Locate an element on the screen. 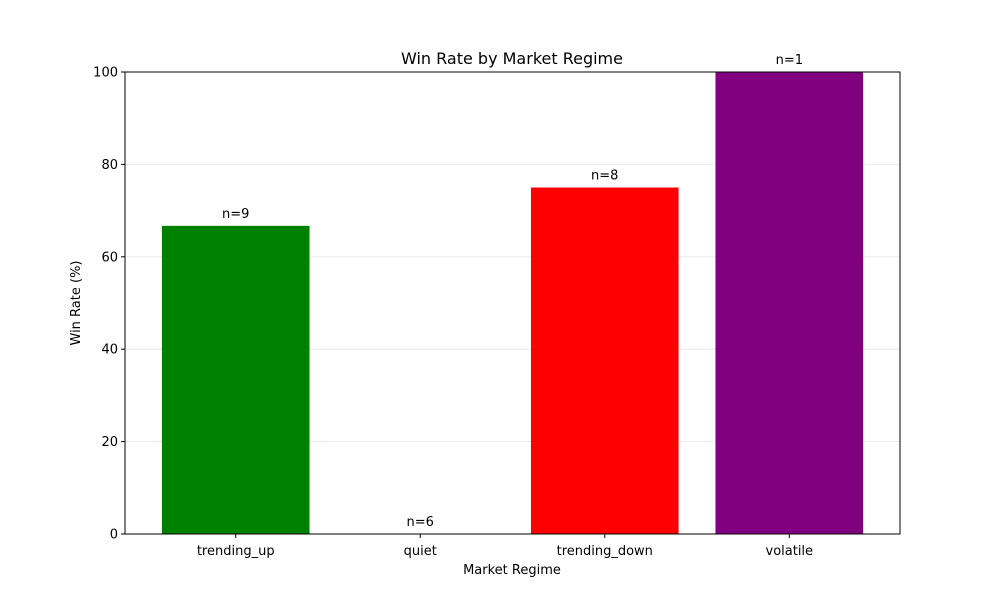 The image size is (1000, 604). x-axis: trending_up quiet trending_down volatile is located at coordinates (505, 546).